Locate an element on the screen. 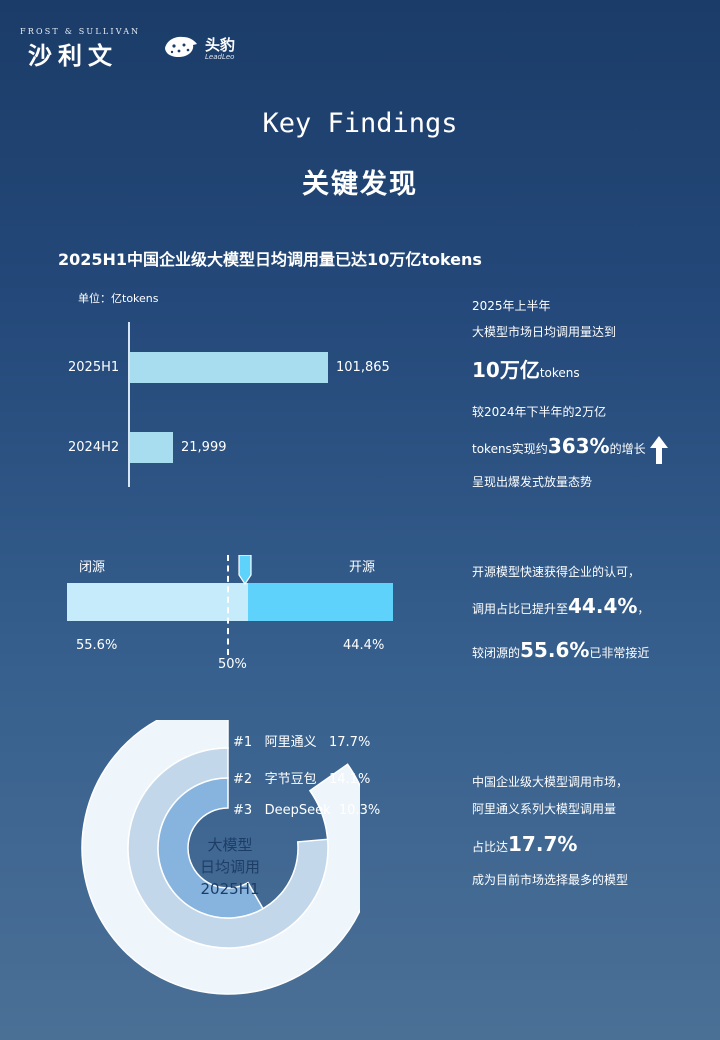 The height and width of the screenshot is (1040, 720). bar-value-2025h1: 101,865 is located at coordinates (363, 367).